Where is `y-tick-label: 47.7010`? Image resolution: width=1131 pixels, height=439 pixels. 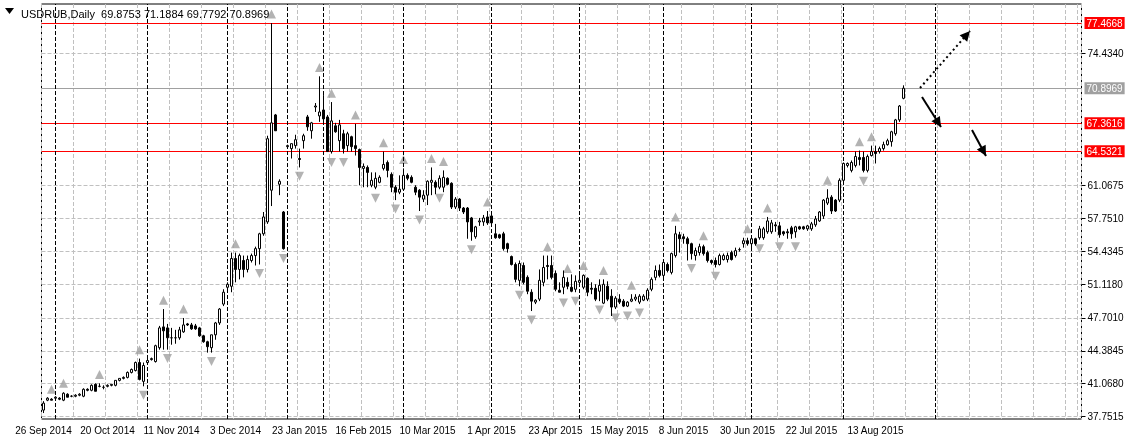 y-tick-label: 47.7010 is located at coordinates (1106, 318).